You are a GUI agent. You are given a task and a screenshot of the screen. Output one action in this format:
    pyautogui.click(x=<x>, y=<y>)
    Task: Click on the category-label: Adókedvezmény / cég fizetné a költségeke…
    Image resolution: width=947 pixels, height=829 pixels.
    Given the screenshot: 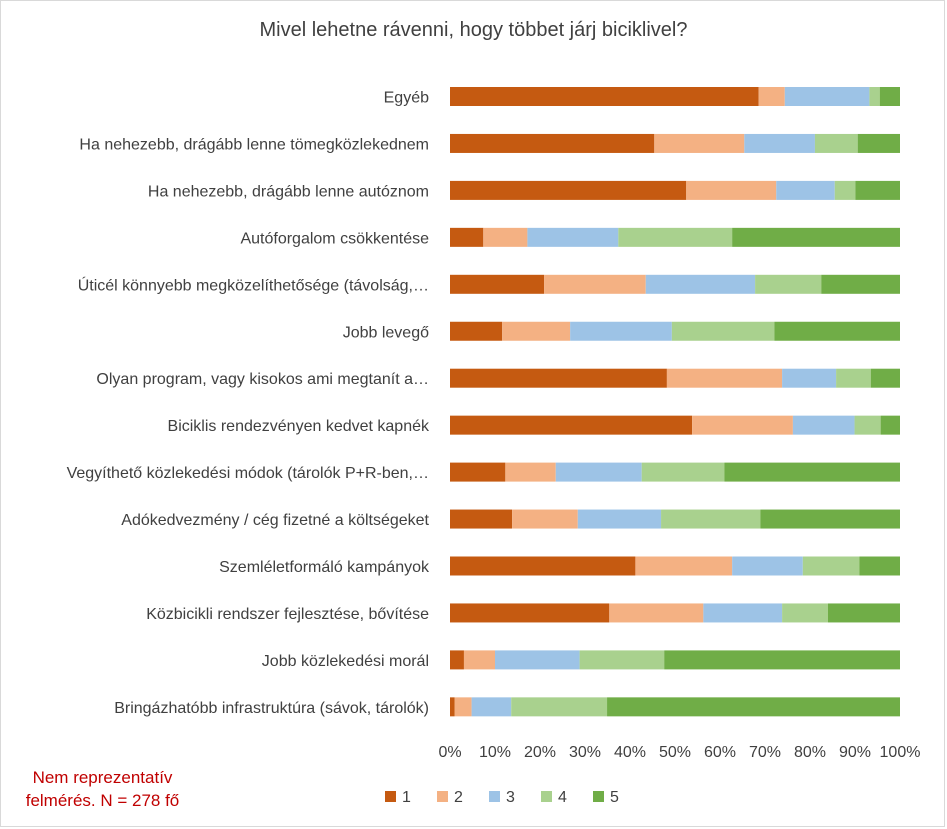 What is the action you would take?
    pyautogui.click(x=275, y=520)
    